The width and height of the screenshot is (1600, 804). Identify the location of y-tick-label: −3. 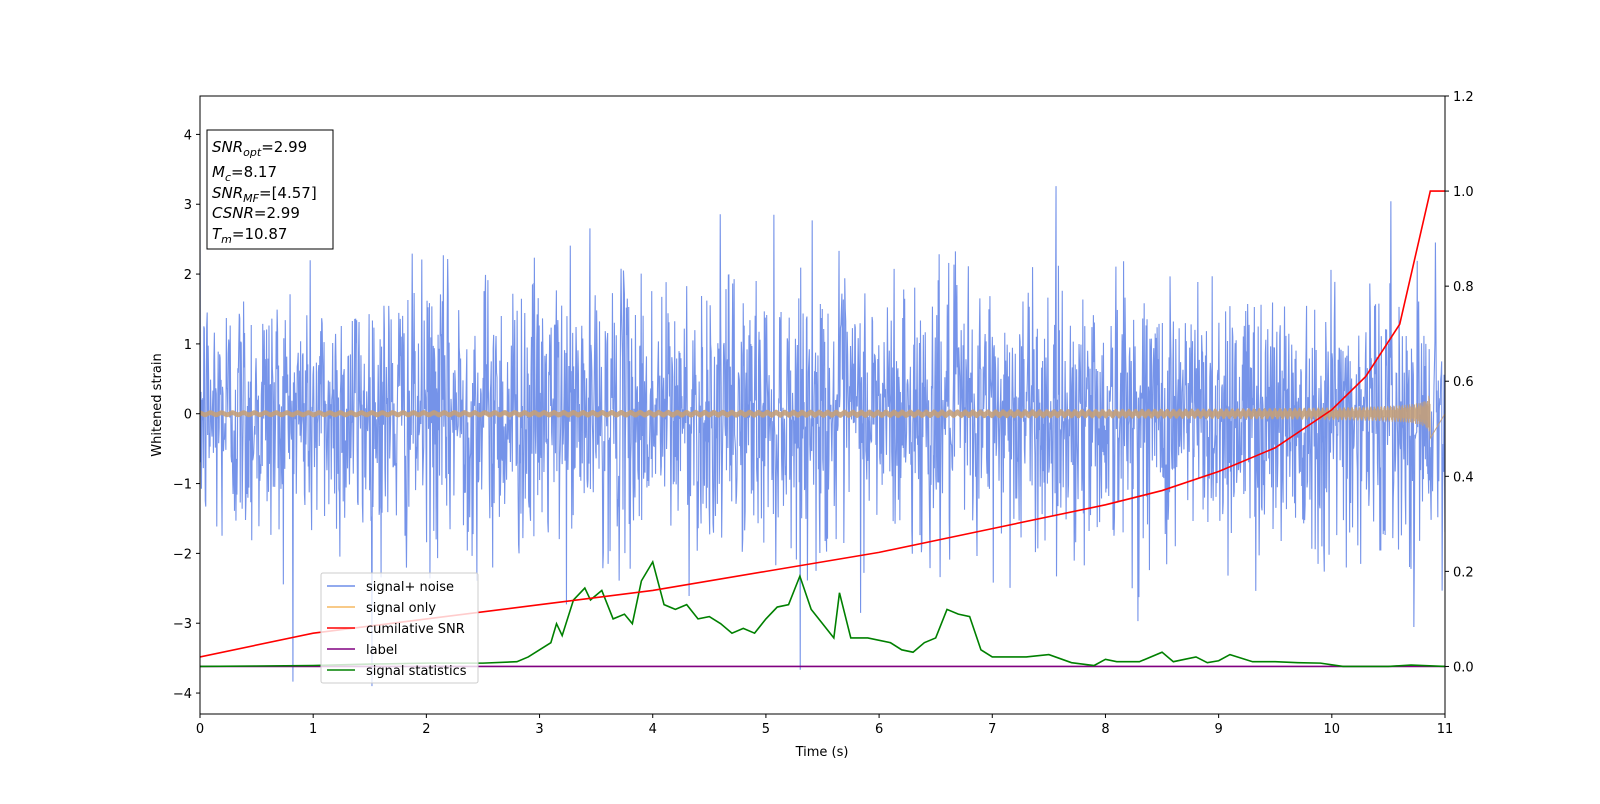
(182, 624).